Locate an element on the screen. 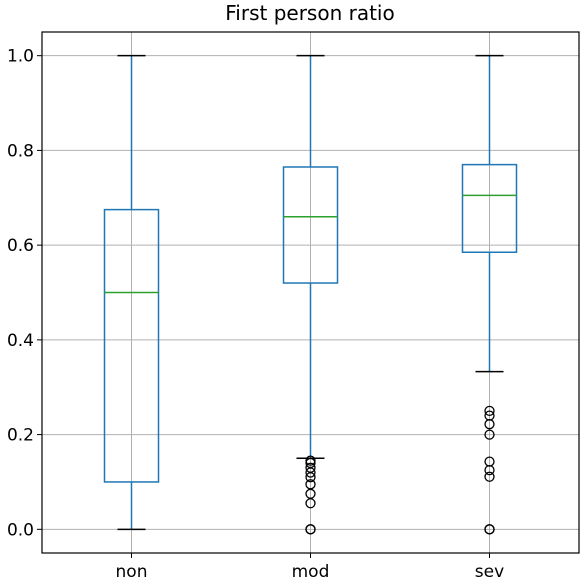 Image resolution: width=580 pixels, height=582 pixels. chart-title: First person ratio is located at coordinates (309, 13).